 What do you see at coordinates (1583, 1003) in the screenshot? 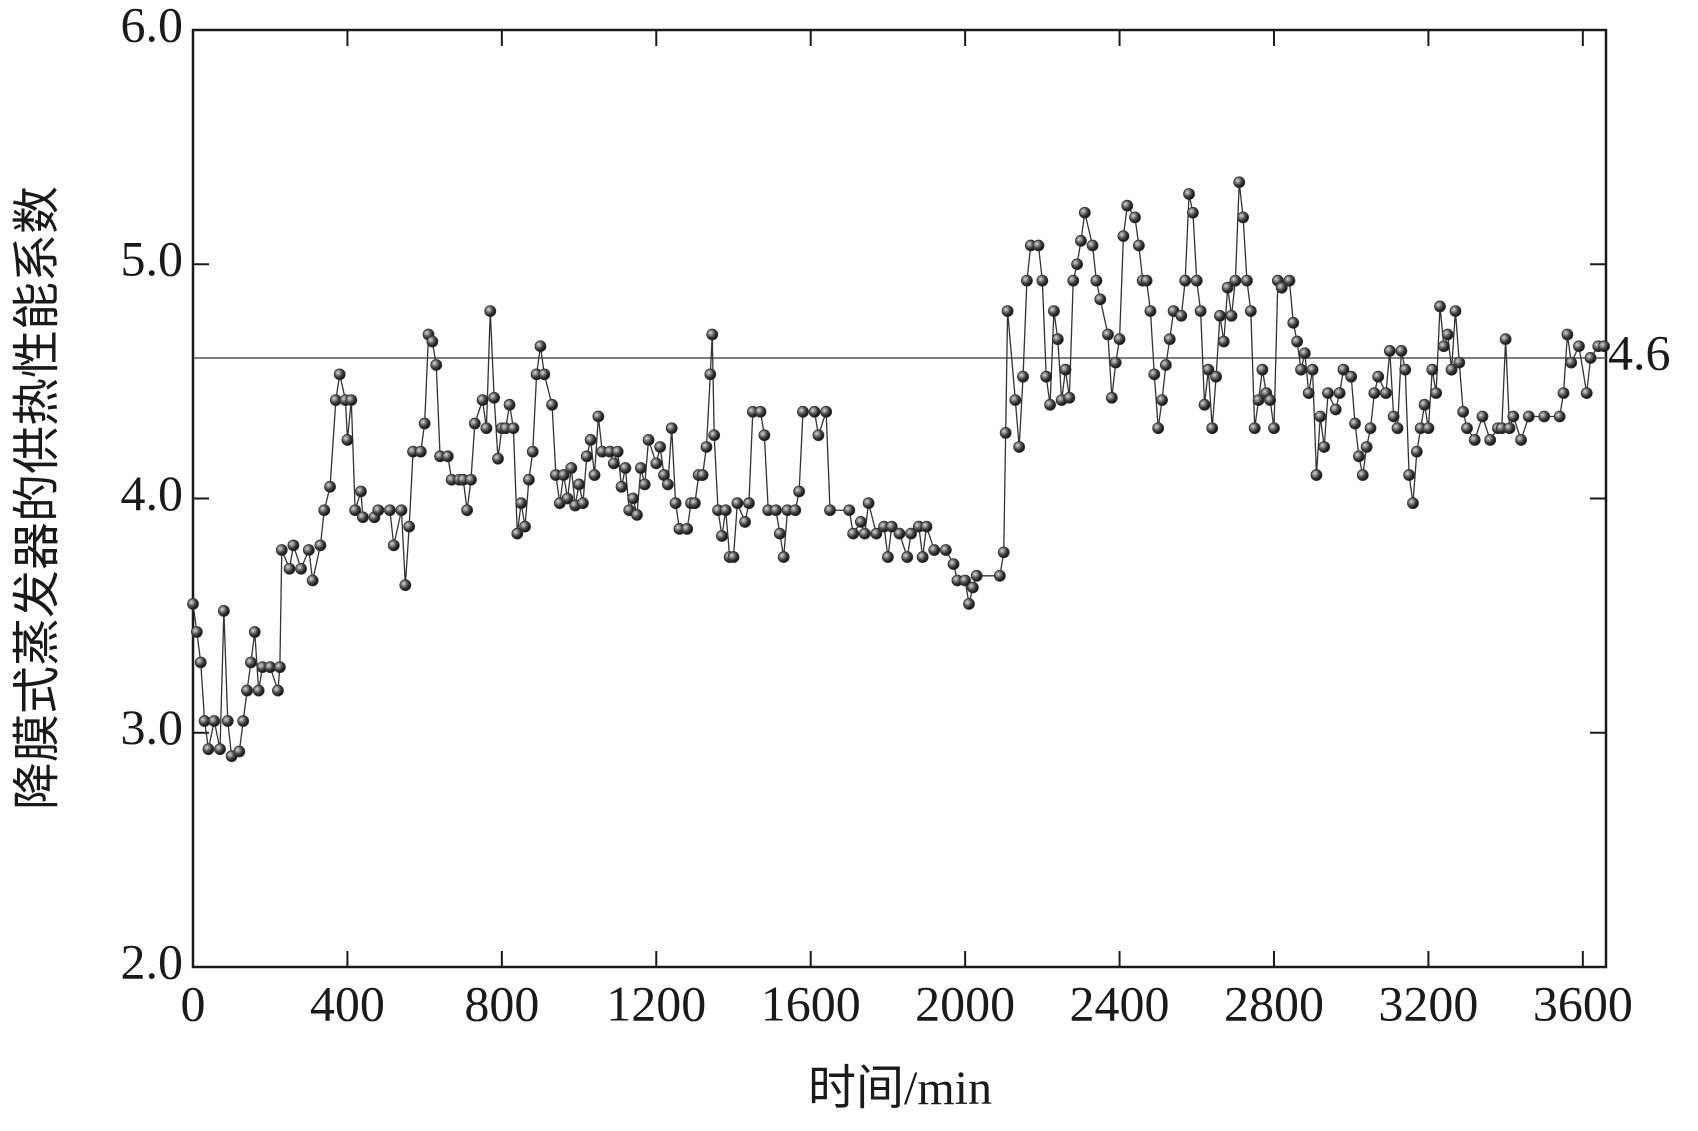
I see `x-tick-label: 3600` at bounding box center [1583, 1003].